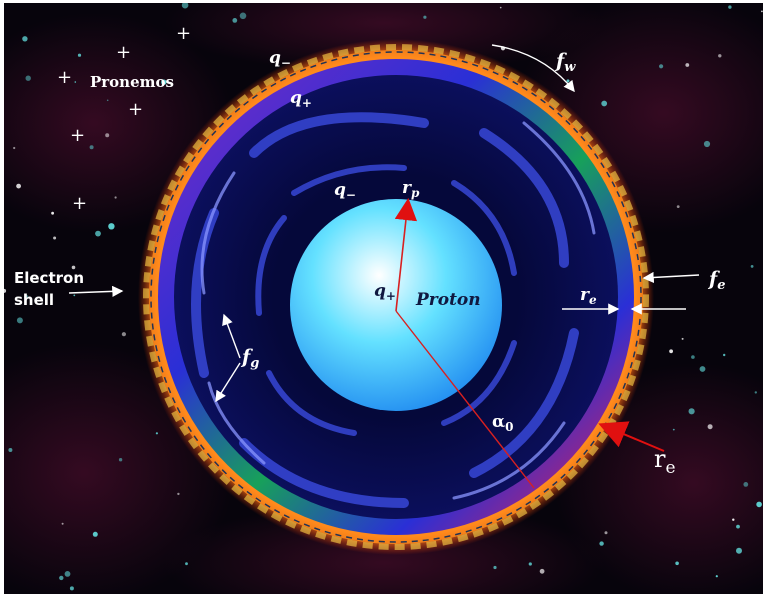  I want to click on q-plus-top-label: q+, so click(301, 99).